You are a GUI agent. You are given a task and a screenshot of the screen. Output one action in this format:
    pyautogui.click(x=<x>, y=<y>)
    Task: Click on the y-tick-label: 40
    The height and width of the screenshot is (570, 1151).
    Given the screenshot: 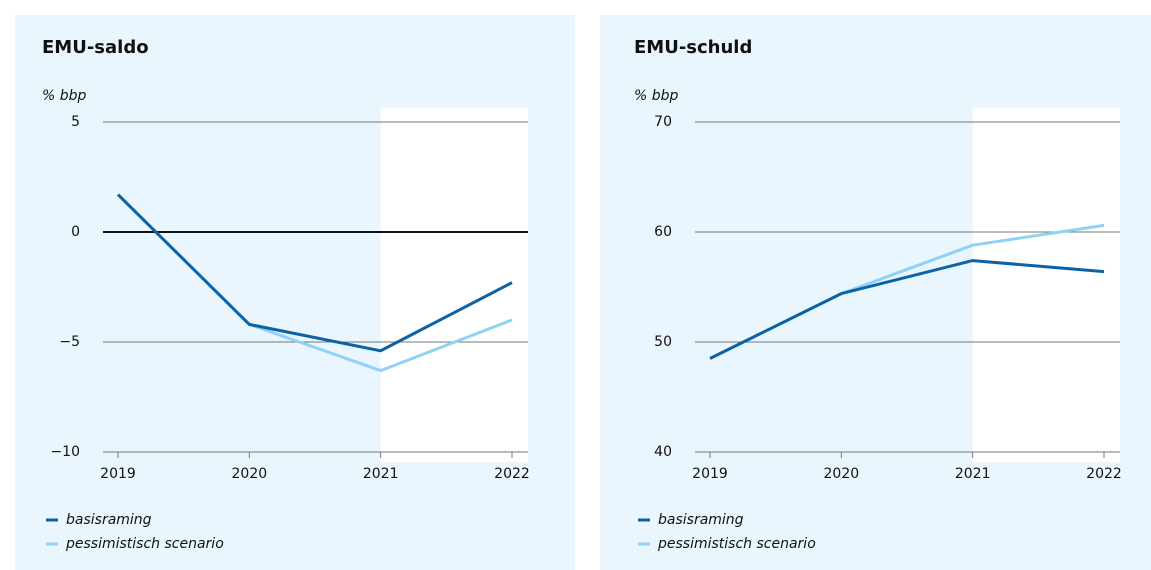 What is the action you would take?
    pyautogui.click(x=663, y=452)
    